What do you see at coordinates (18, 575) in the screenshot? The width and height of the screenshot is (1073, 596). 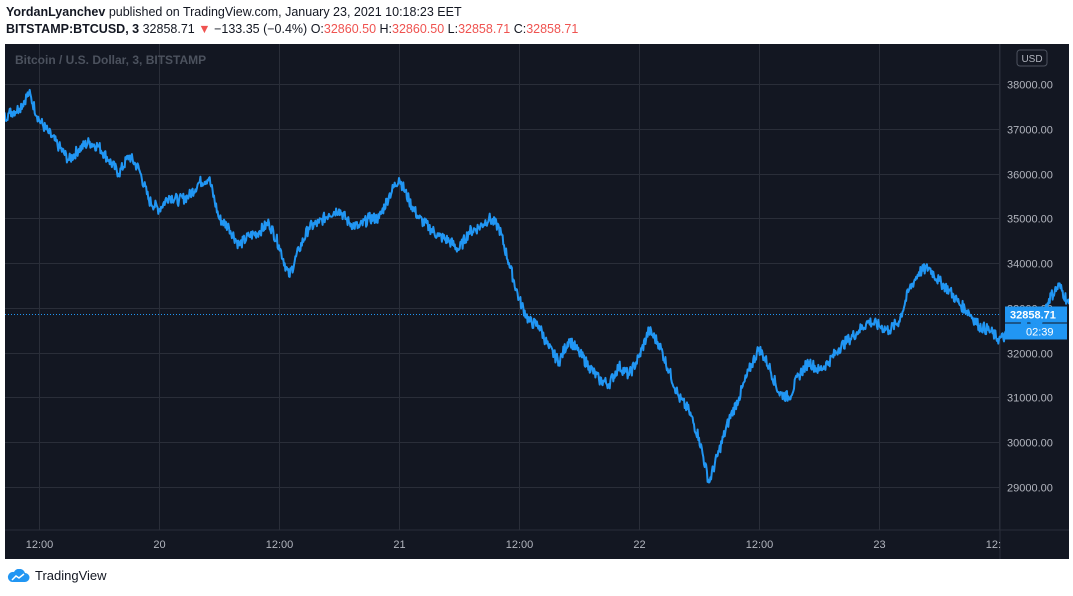 I see `tradingview-cloud-icon` at bounding box center [18, 575].